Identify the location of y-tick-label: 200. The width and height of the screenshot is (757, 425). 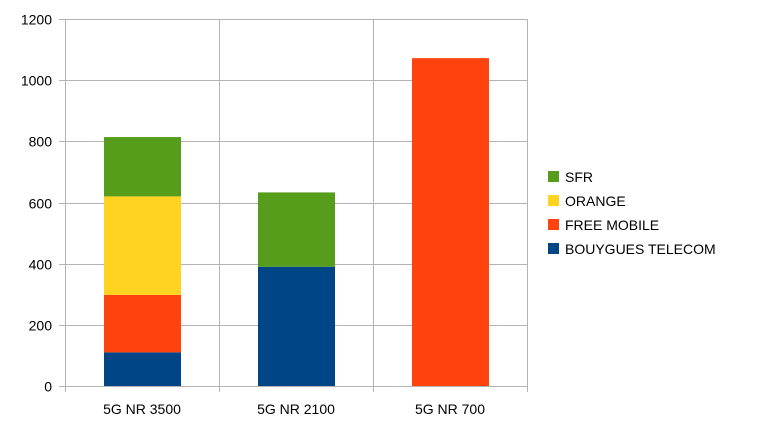
(41, 326).